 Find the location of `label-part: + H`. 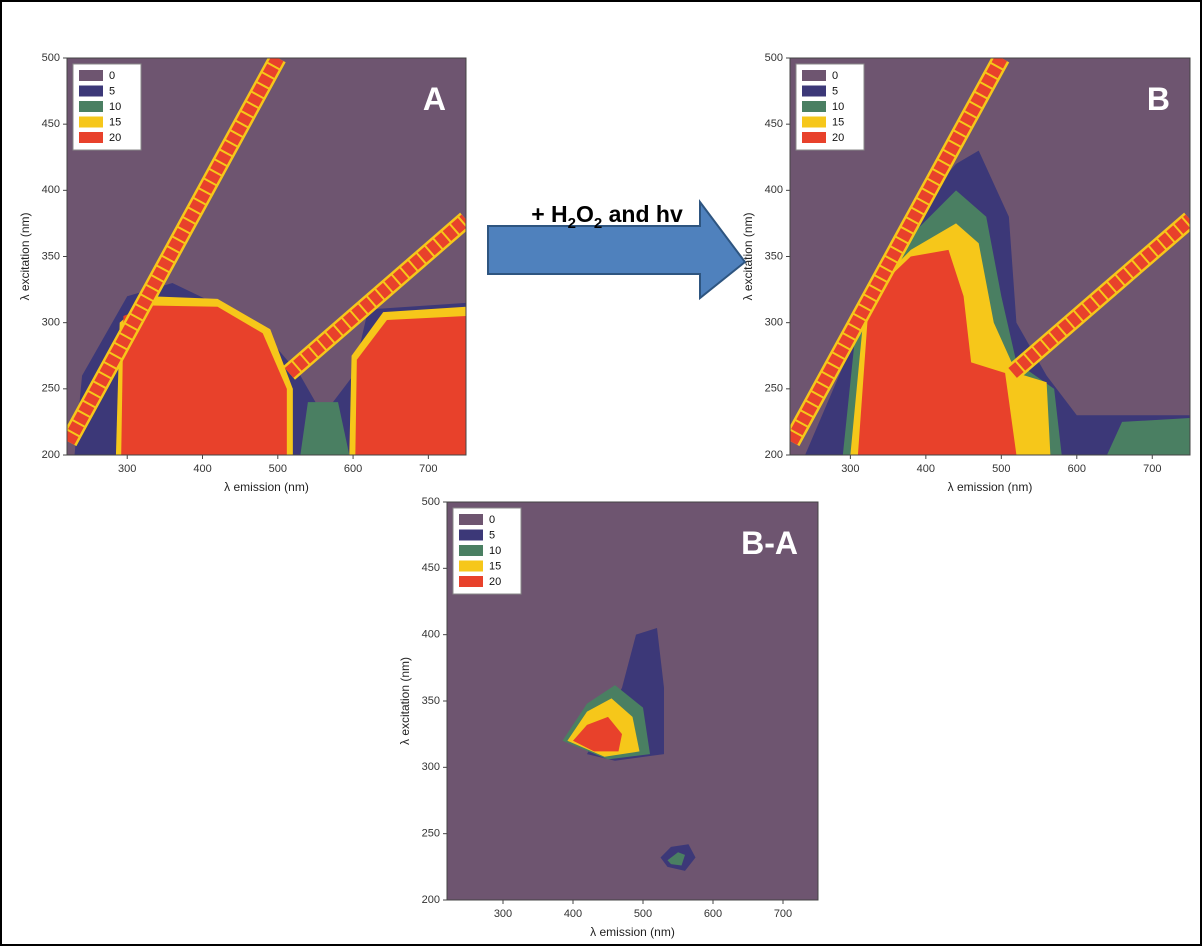

label-part: + H is located at coordinates (549, 214).